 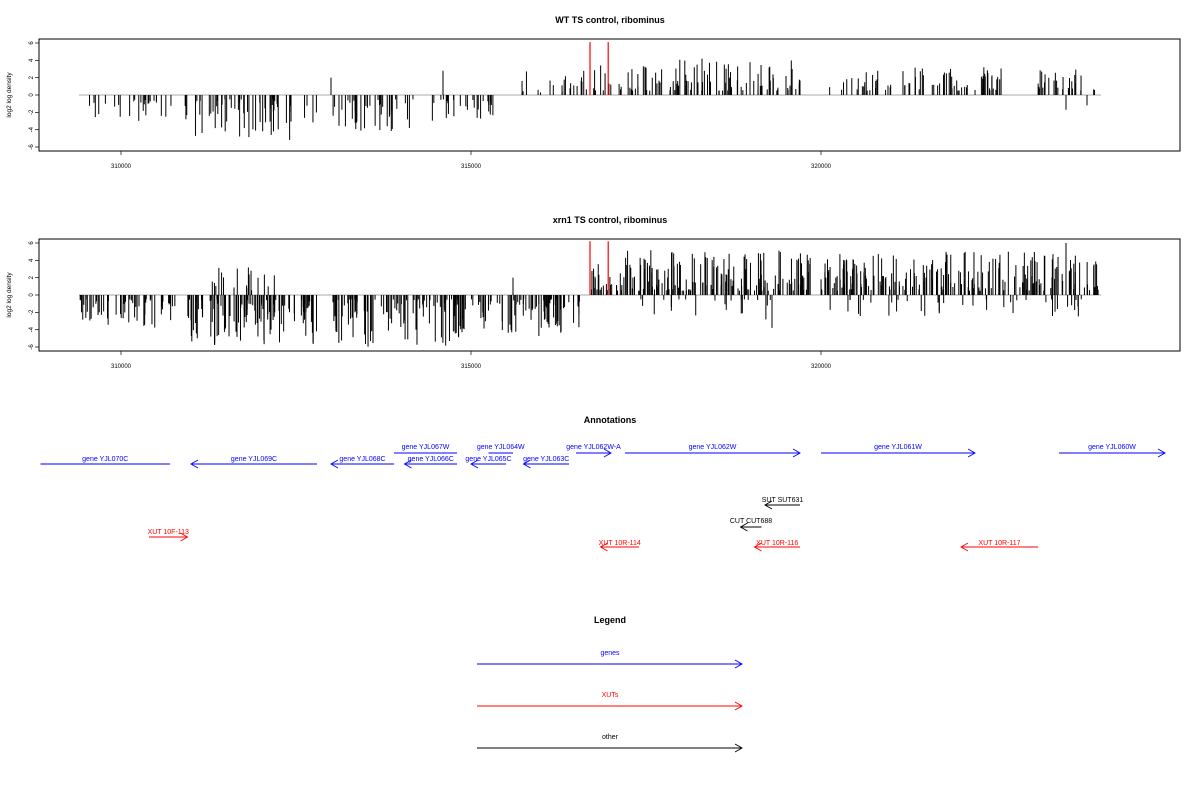 What do you see at coordinates (610, 701) in the screenshot?
I see `legend-items: genes XUTs other` at bounding box center [610, 701].